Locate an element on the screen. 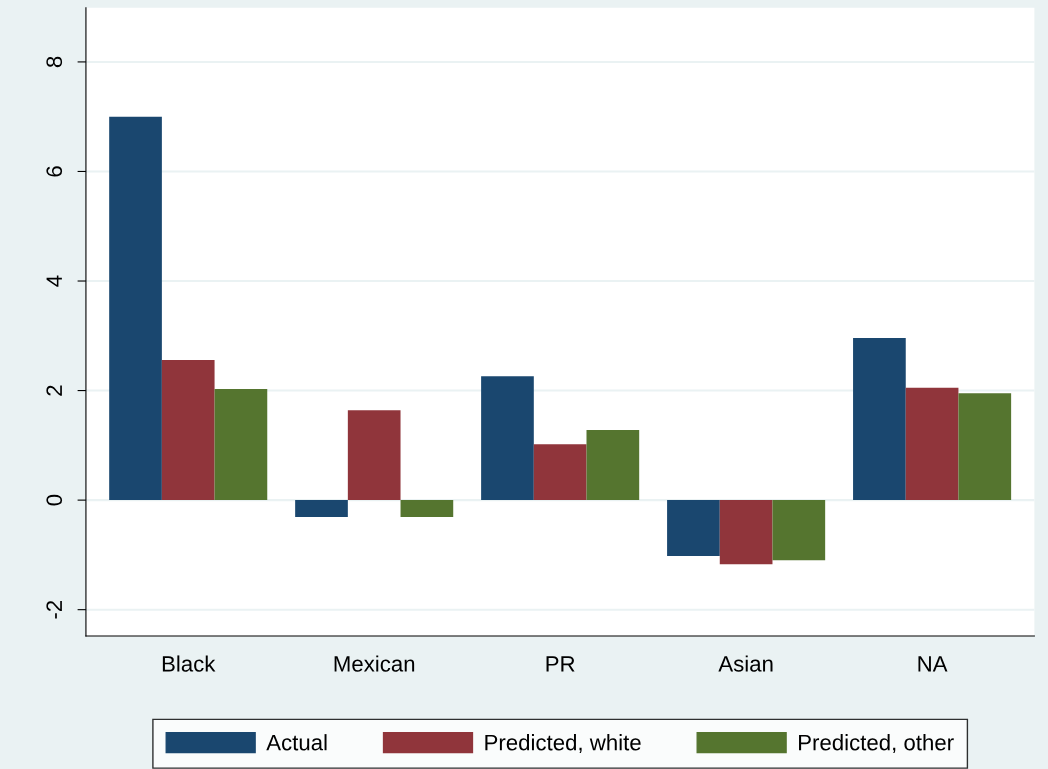 This screenshot has height=769, width=1048. y-tick-label: -2 is located at coordinates (54, 609).